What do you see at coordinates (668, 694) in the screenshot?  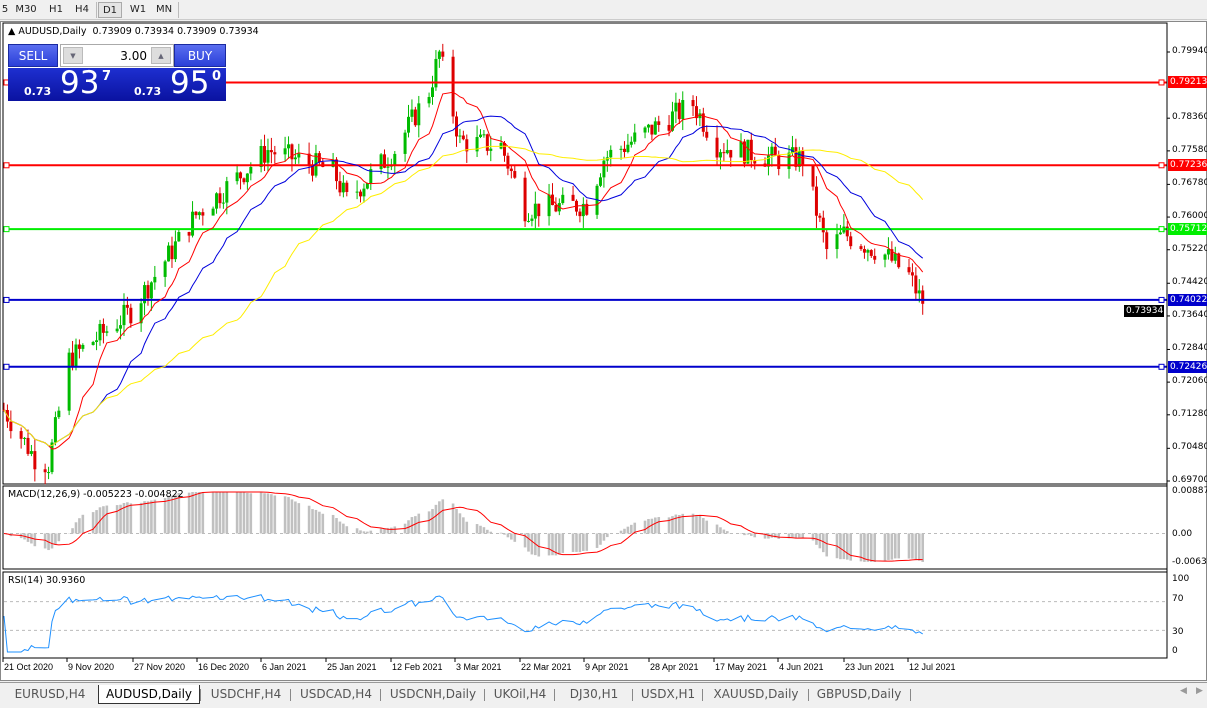 I see `chart-tab: USDX,H1` at bounding box center [668, 694].